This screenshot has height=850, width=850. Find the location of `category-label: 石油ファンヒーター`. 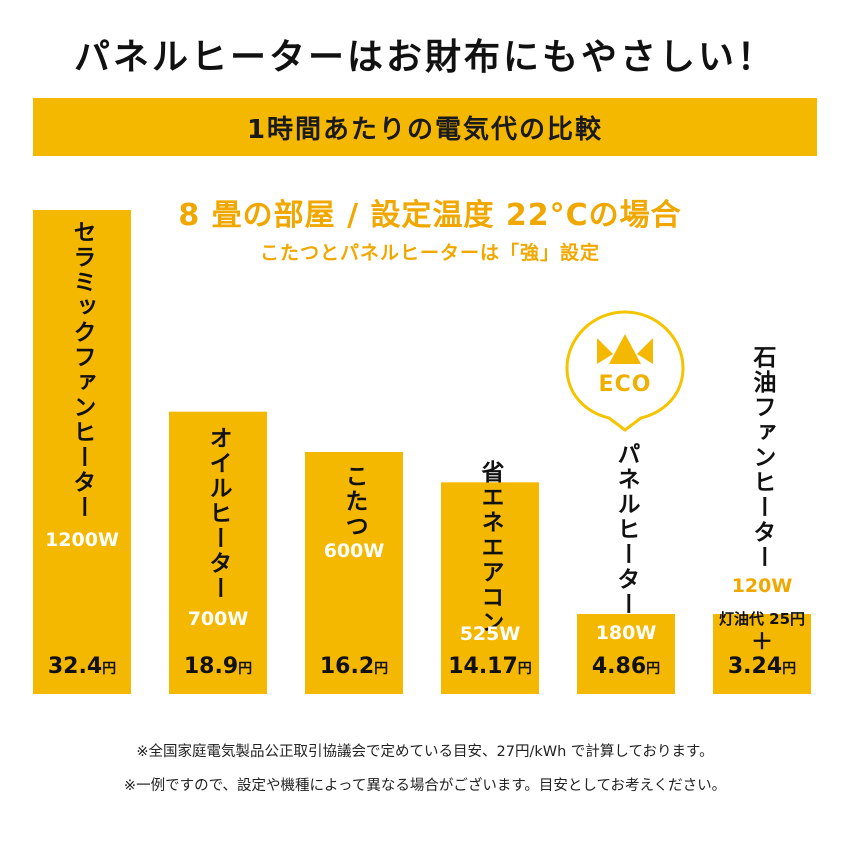

category-label: 石油ファンヒーター is located at coordinates (762, 457).